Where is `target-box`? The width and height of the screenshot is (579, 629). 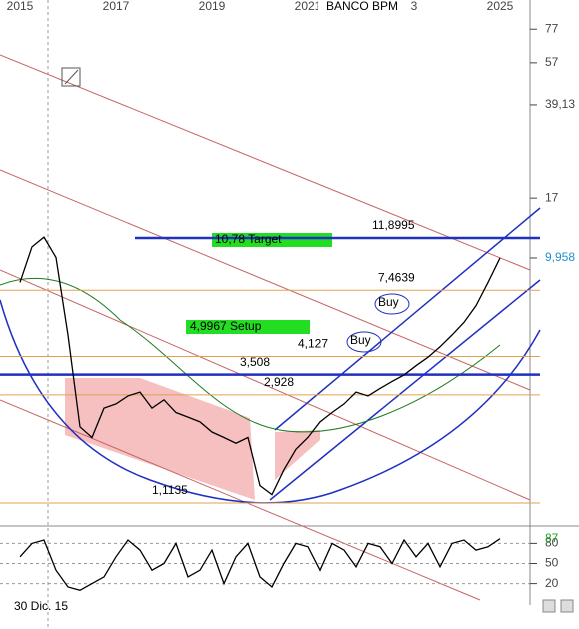 target-box is located at coordinates (272, 240).